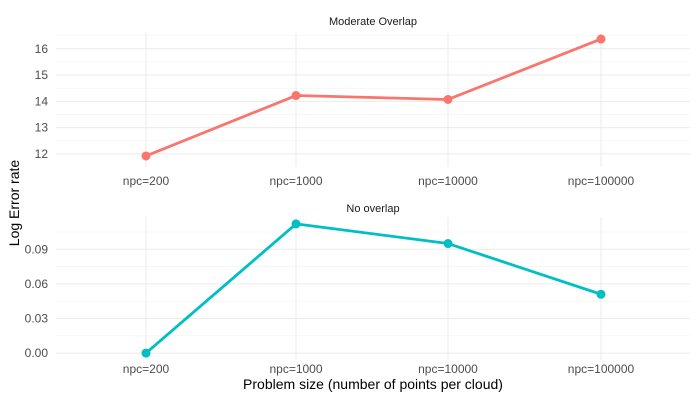 The height and width of the screenshot is (400, 700). Describe the element at coordinates (42, 101) in the screenshot. I see `y-tick-label: 14` at that location.